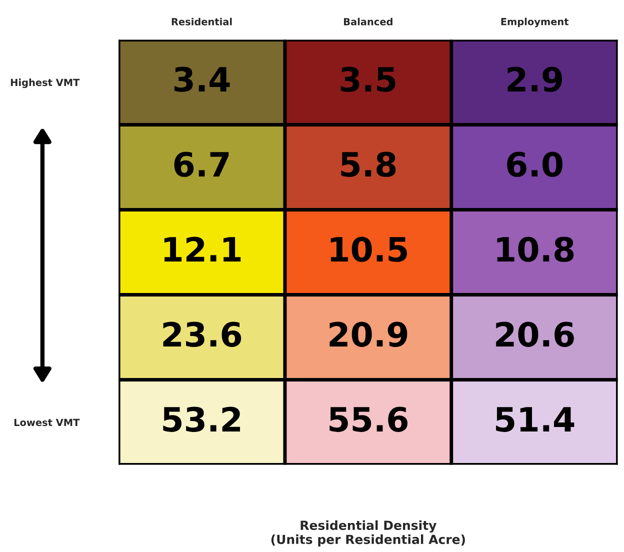  What do you see at coordinates (368, 79) in the screenshot?
I see `data-label: 3.5` at bounding box center [368, 79].